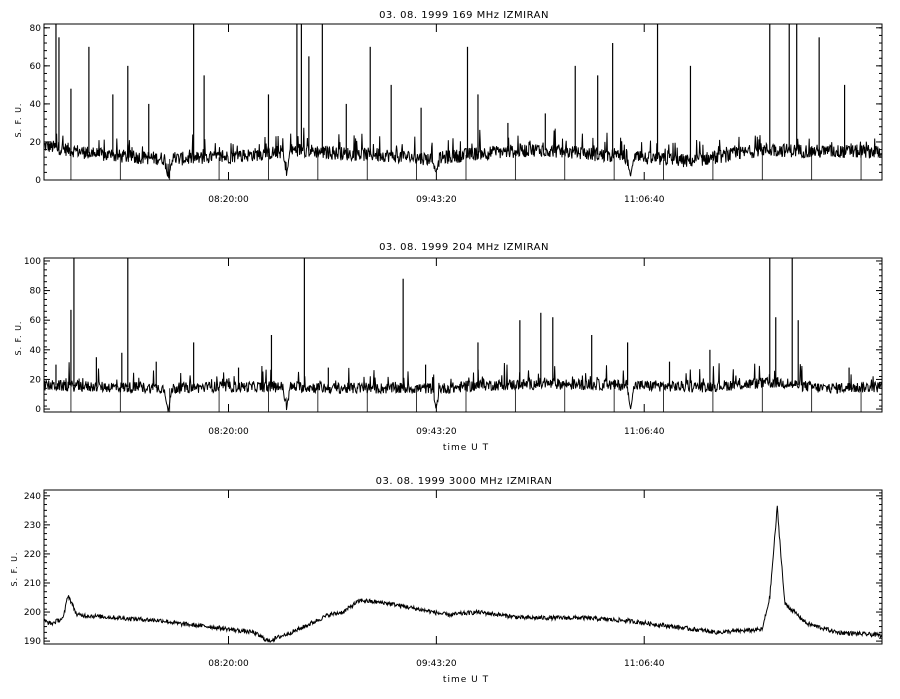 The height and width of the screenshot is (699, 900). Describe the element at coordinates (32, 613) in the screenshot. I see `y-tick-label: 200` at that location.